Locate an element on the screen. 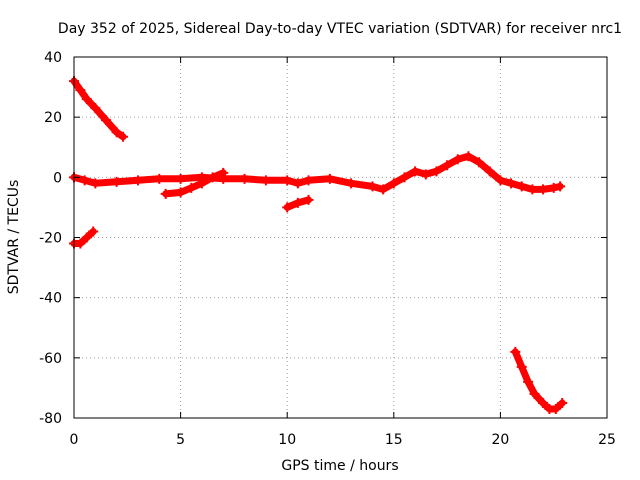 This screenshot has height=480, width=640. x-axis-label: GPS time / hours is located at coordinates (339, 466).